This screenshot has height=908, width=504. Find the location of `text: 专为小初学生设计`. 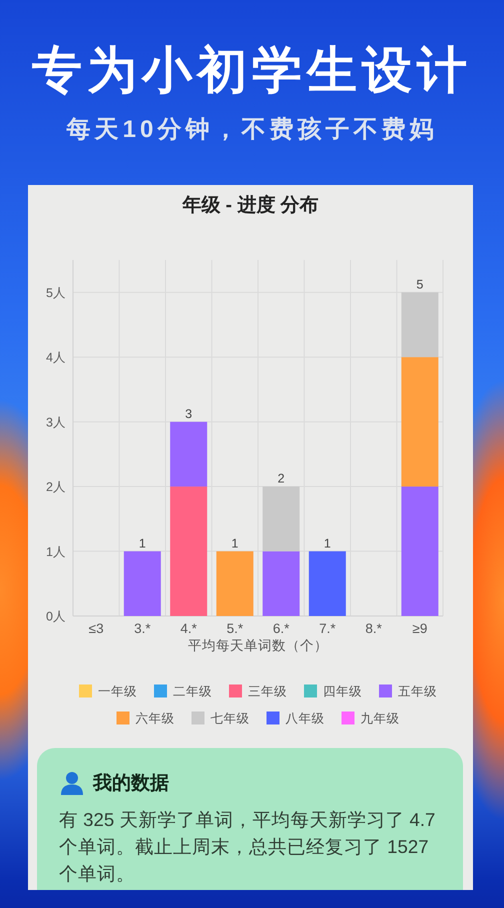

text: 专为小初学生设计 is located at coordinates (252, 70).